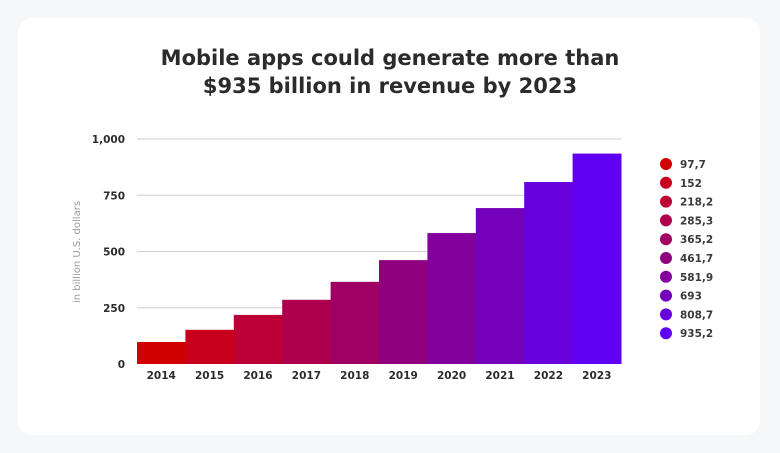 Image resolution: width=780 pixels, height=453 pixels. Describe the element at coordinates (597, 258) in the screenshot. I see `bar-2023` at that location.